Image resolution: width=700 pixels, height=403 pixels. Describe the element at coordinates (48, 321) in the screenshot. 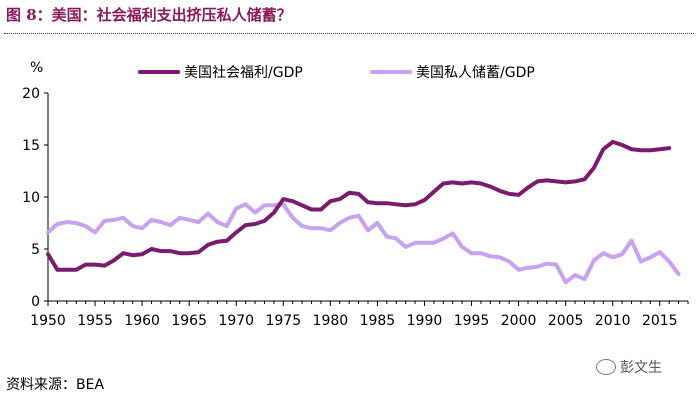

I see `x-tick-label: 1950` at that location.